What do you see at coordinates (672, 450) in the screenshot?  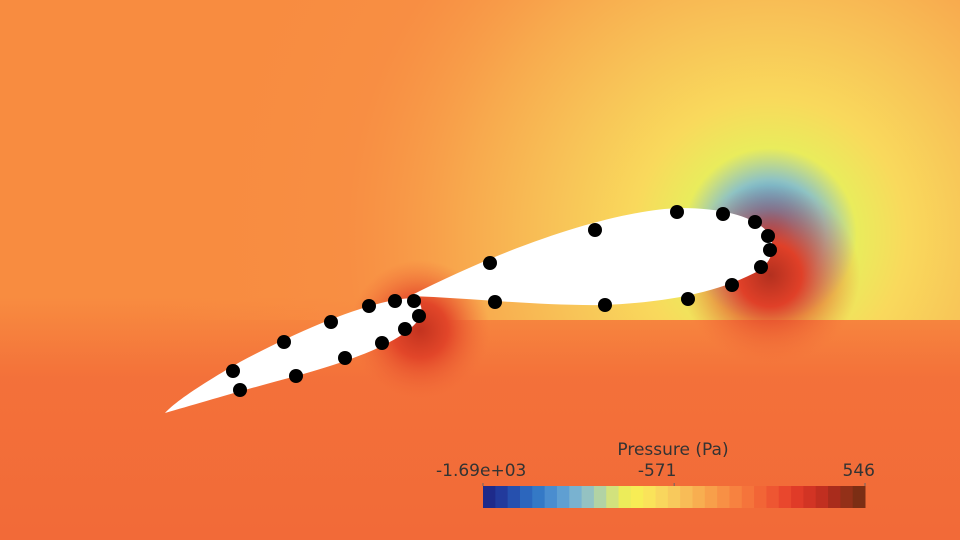 I see `colorbar-title: Pressure (Pa)` at bounding box center [672, 450].